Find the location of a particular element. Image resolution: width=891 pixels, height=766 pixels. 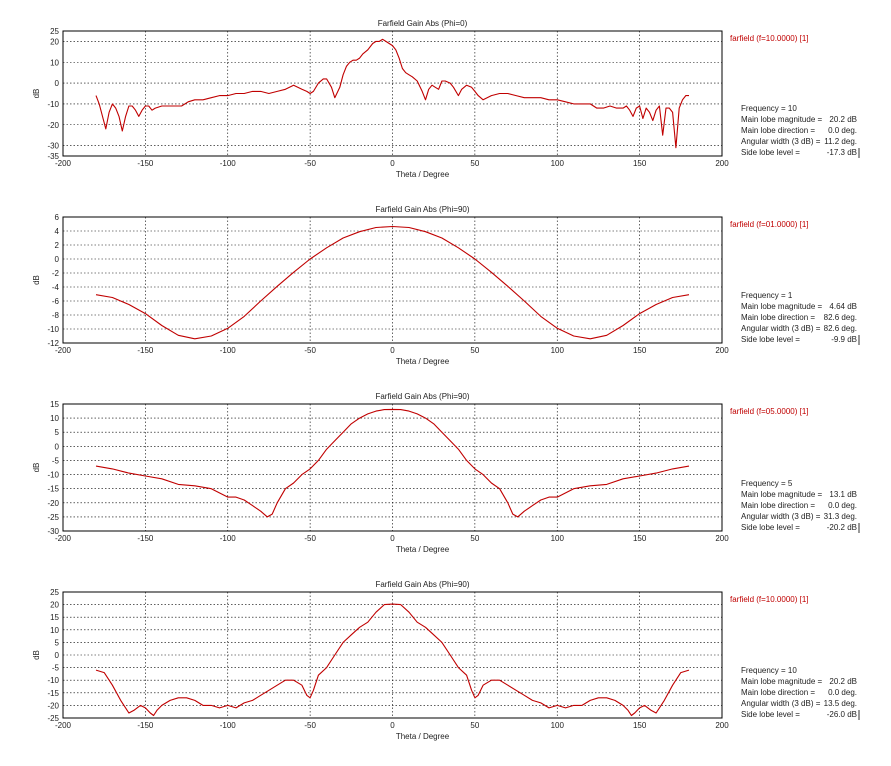

y-tick-label: 20 is located at coordinates (54, 605).